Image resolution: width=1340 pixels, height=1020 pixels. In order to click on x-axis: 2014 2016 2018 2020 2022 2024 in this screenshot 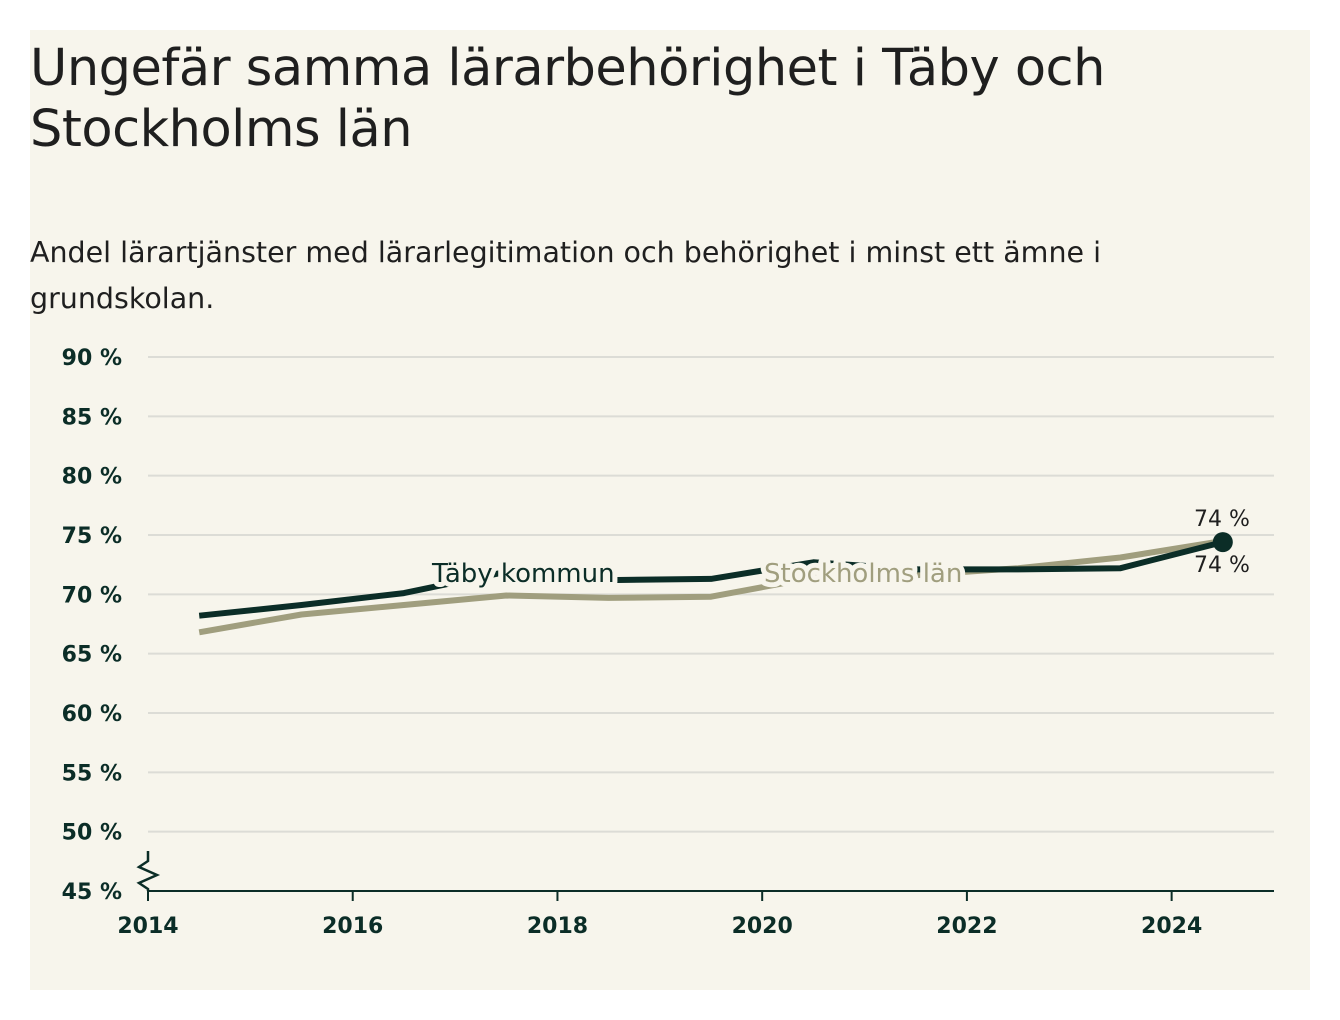, I will do `click(695, 895)`.